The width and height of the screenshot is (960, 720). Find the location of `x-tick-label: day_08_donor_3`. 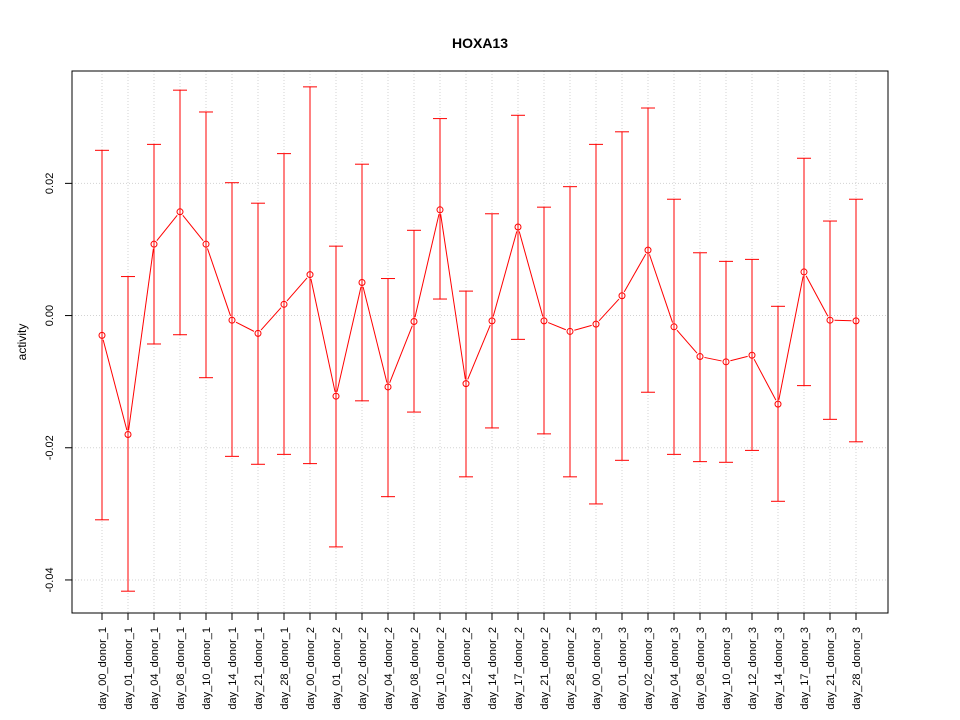

x-tick-label: day_08_donor_3 is located at coordinates (701, 668).